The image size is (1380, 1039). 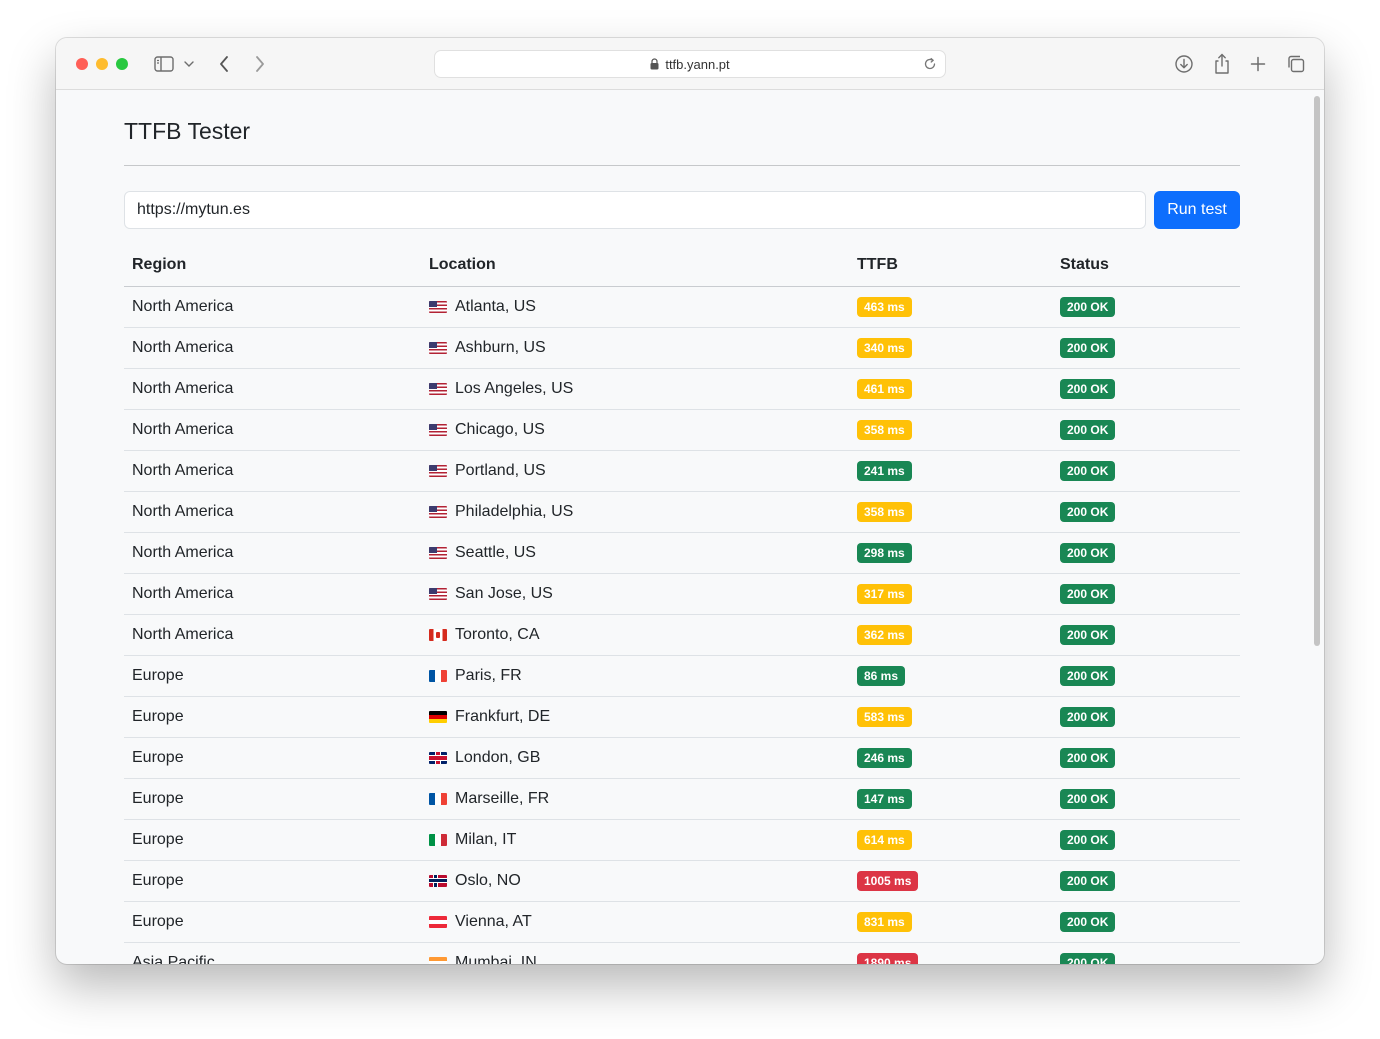 What do you see at coordinates (682, 471) in the screenshot?
I see `table-row: North America Portland, US 241 ms 200 OK` at bounding box center [682, 471].